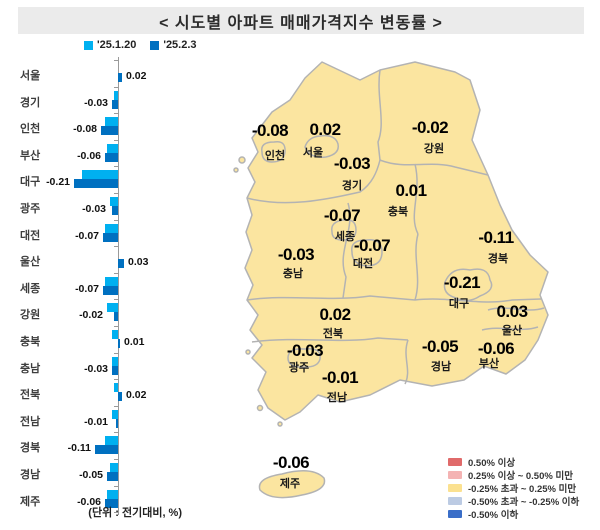  I want to click on bar-row: 광주 -0.03, so click(108, 206).